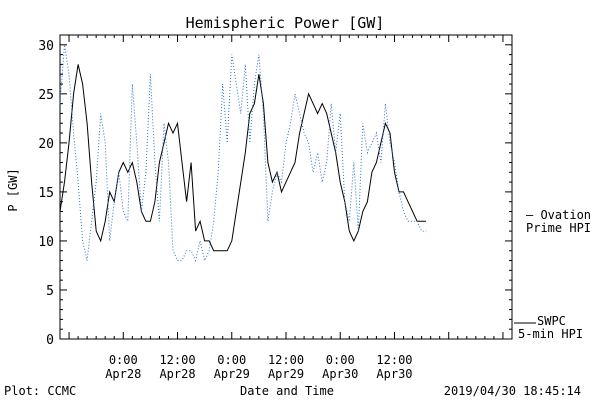 The height and width of the screenshot is (400, 600). I want to click on footer-xlabel: Date and Time, so click(287, 391).